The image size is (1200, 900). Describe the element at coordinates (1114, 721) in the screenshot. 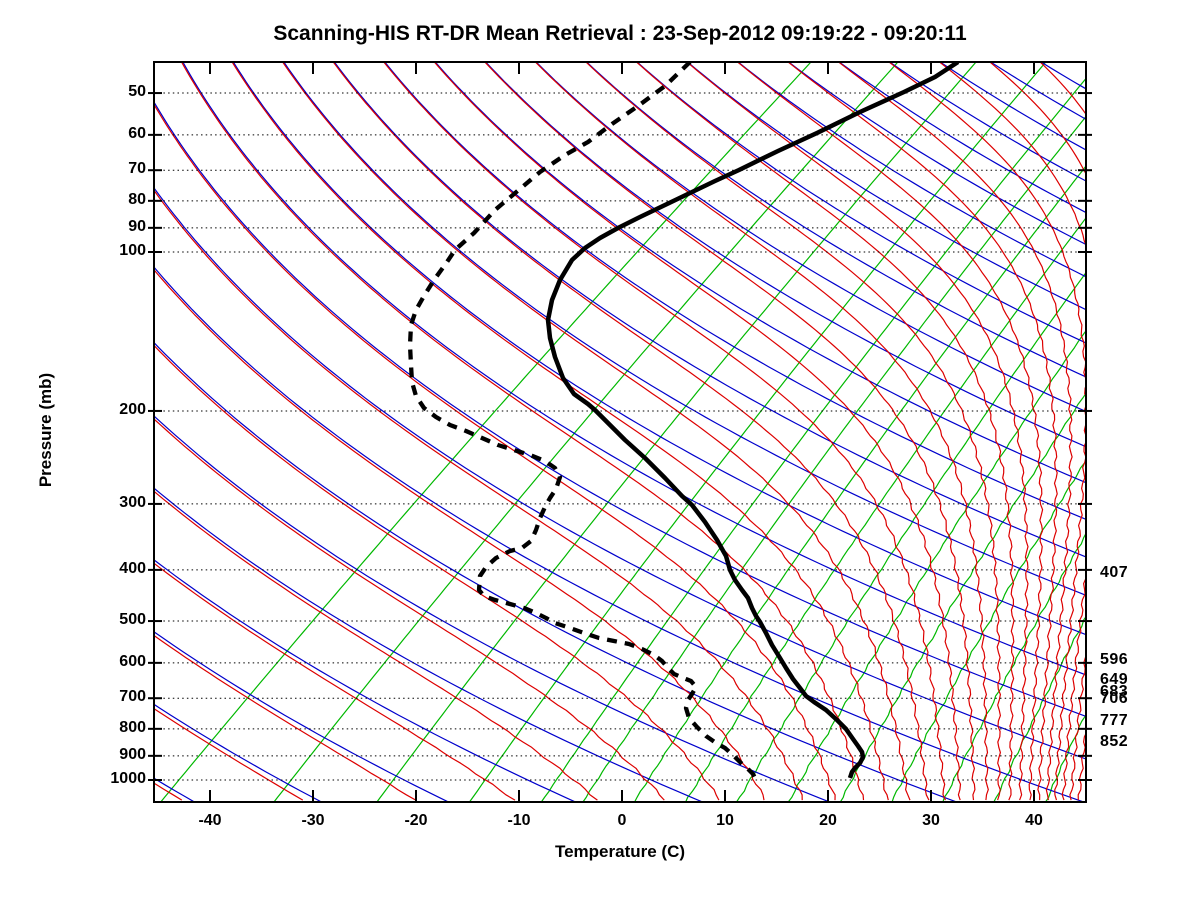

I see `cloud-level-pressure-label: 777` at that location.